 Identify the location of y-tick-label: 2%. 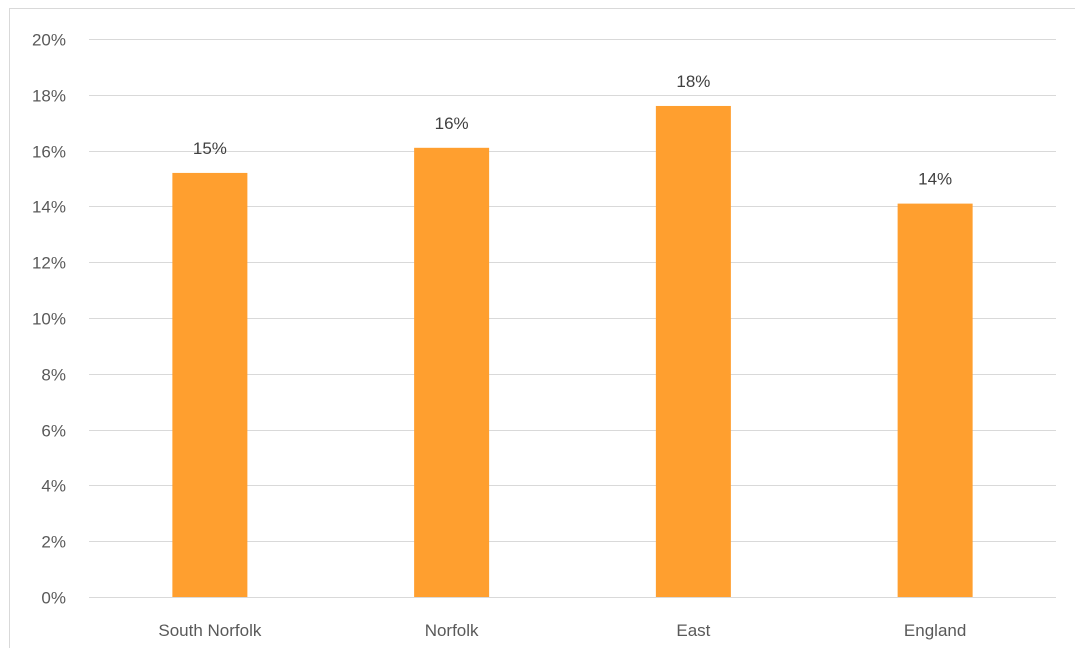
(53, 542).